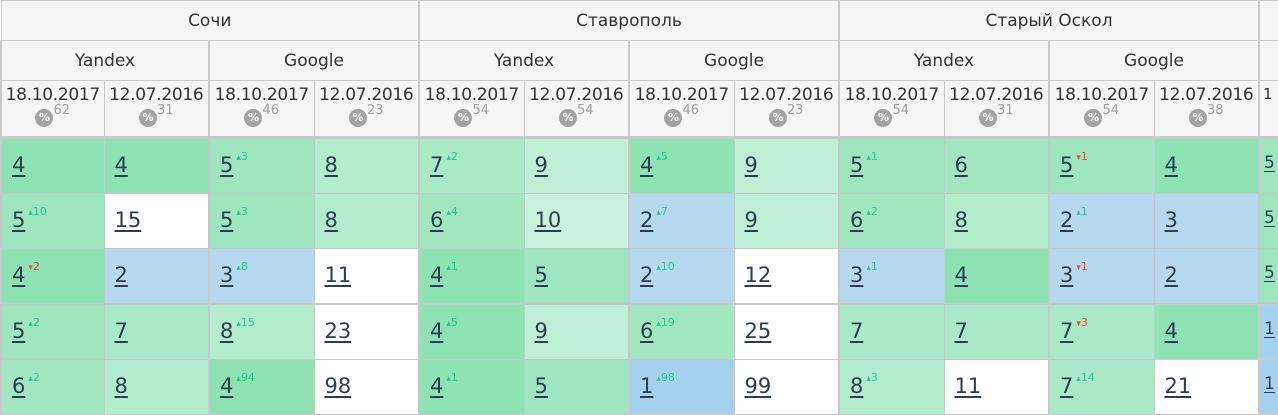  I want to click on position-link: 15, so click(128, 220).